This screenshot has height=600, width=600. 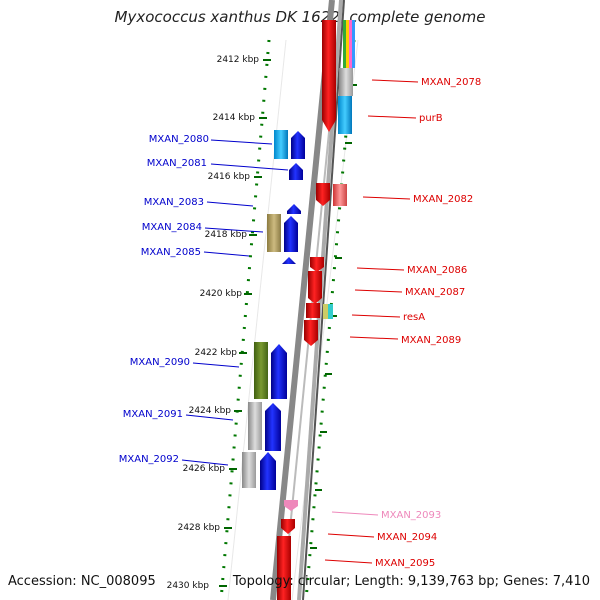 What do you see at coordinates (291, 505) in the screenshot?
I see `gene-MXAN_2093-arrow` at bounding box center [291, 505].